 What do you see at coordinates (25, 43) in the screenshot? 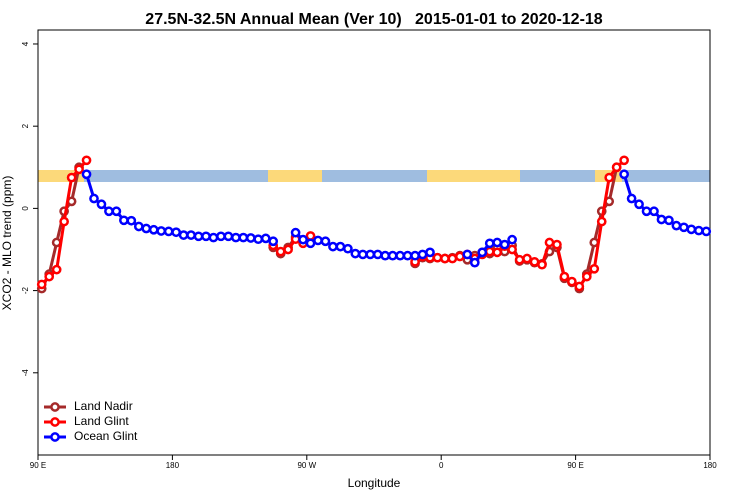
I see `y-tick-label: 4` at bounding box center [25, 43].